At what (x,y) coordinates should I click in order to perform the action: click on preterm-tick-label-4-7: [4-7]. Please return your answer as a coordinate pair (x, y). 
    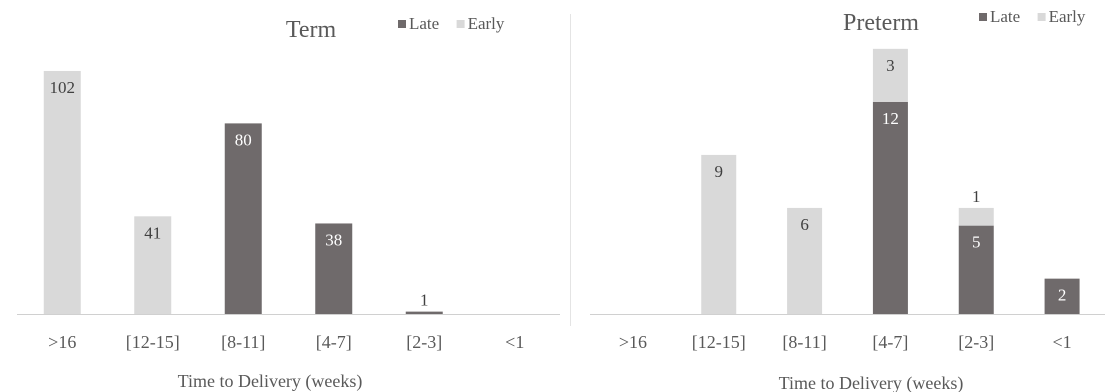
    Looking at the image, I should click on (890, 342).